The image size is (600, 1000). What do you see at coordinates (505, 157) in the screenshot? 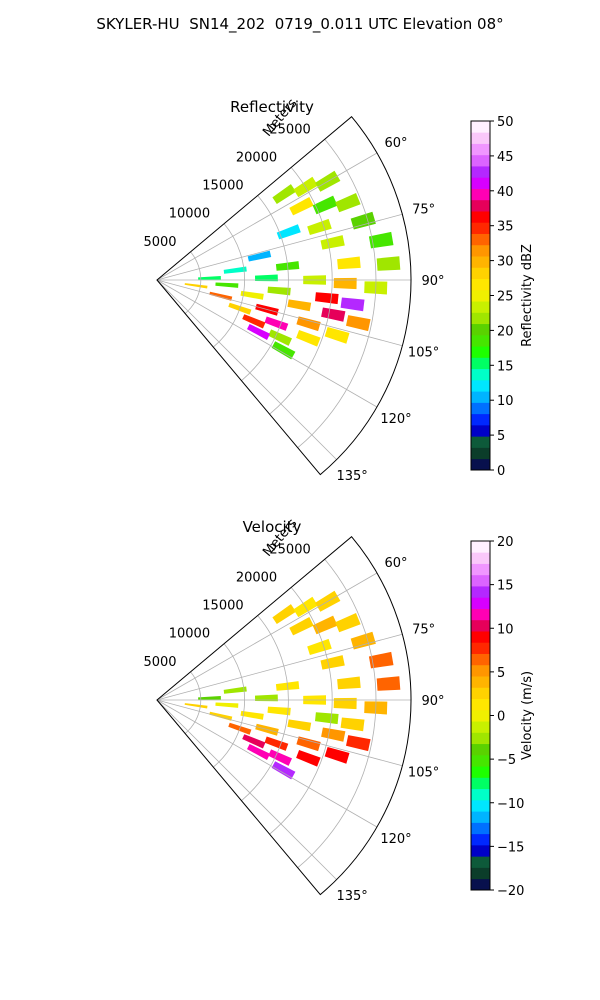
I see `colorbar-tick-label: 45` at bounding box center [505, 157].